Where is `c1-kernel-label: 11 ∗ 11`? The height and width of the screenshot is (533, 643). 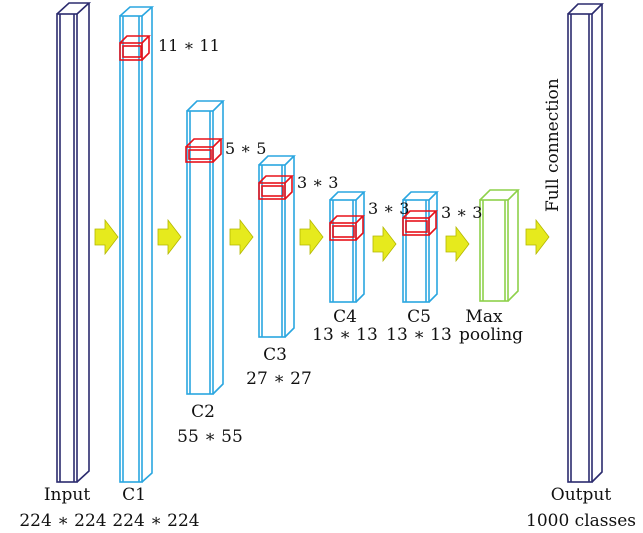
c1-kernel-label: 11 ∗ 11 is located at coordinates (189, 45).